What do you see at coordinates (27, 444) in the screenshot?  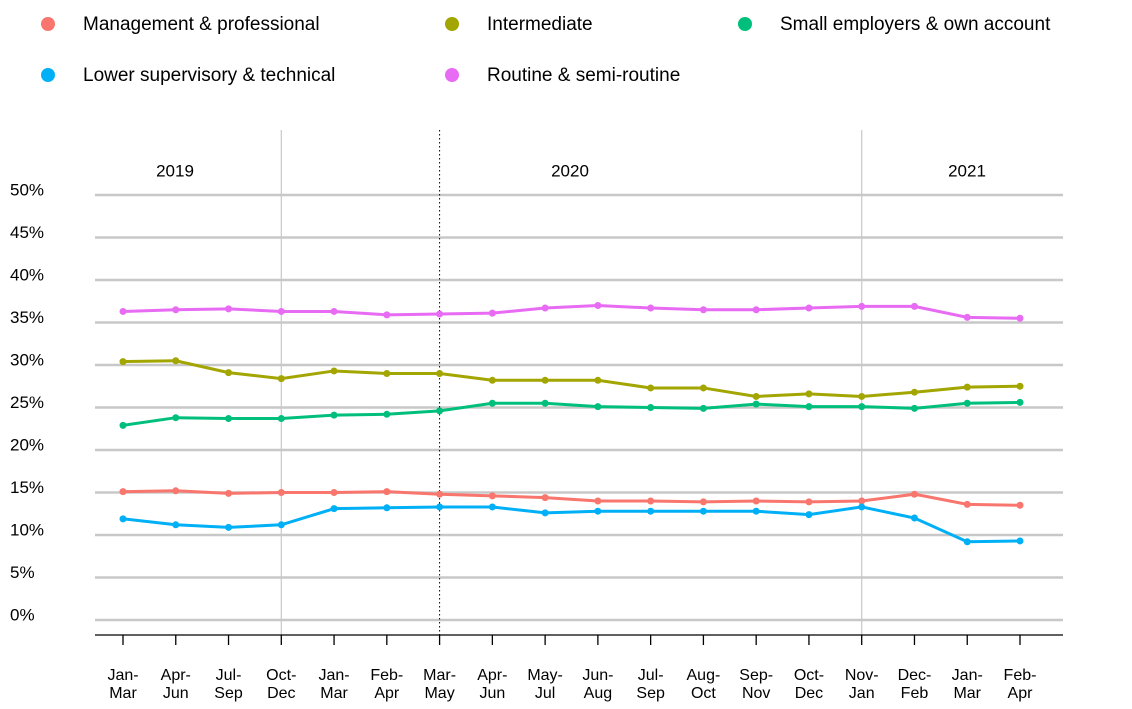 I see `y-tick-label: 20%` at bounding box center [27, 444].